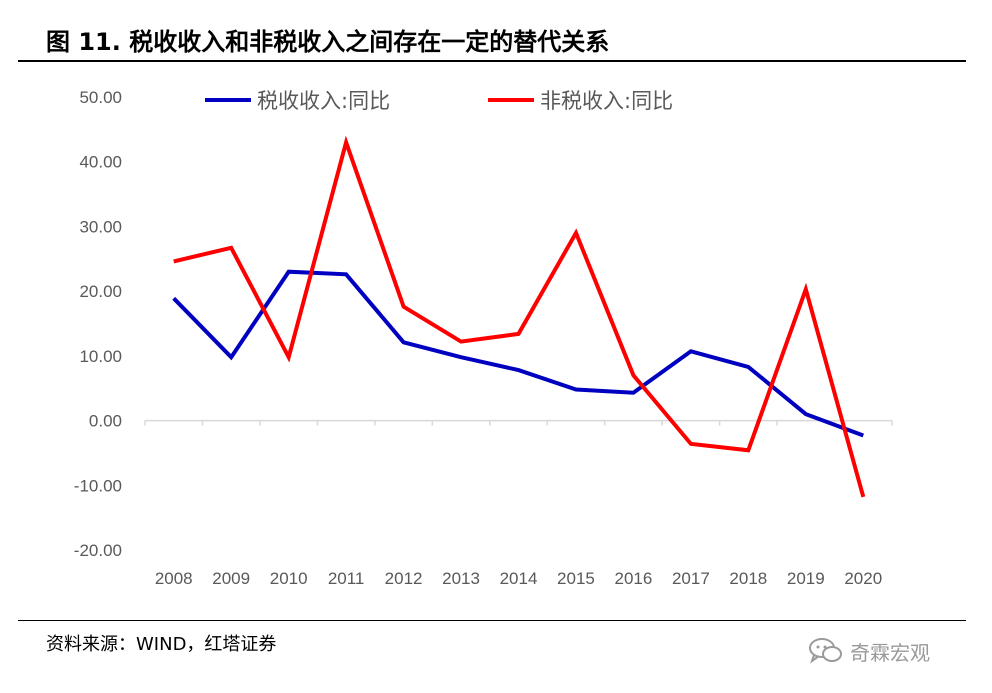  What do you see at coordinates (576, 578) in the screenshot?
I see `x-tick-label: 2015` at bounding box center [576, 578].